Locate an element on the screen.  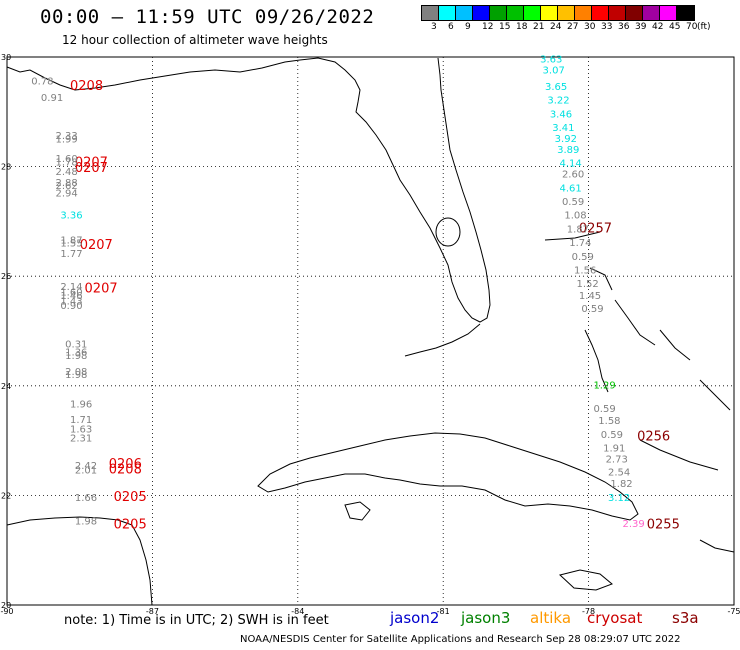
colorbar-tick-label: 12 is located at coordinates (488, 27).